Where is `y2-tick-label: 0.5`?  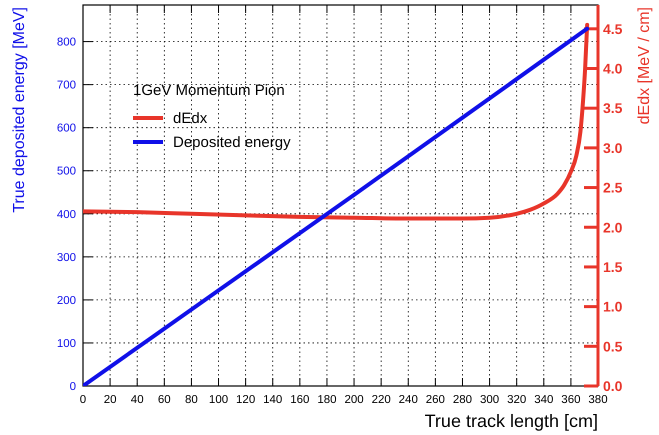
y2-tick-label: 0.5 is located at coordinates (613, 346).